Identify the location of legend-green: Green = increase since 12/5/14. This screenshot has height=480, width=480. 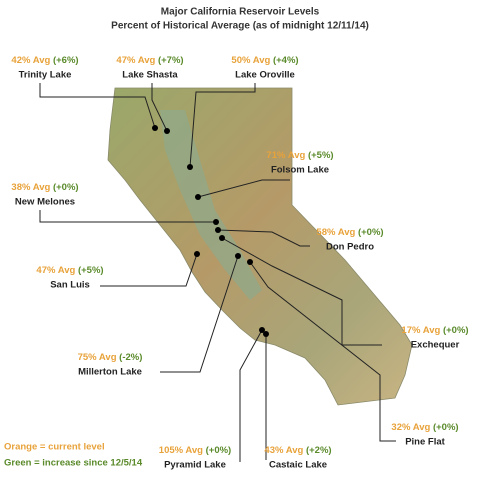
(73, 463).